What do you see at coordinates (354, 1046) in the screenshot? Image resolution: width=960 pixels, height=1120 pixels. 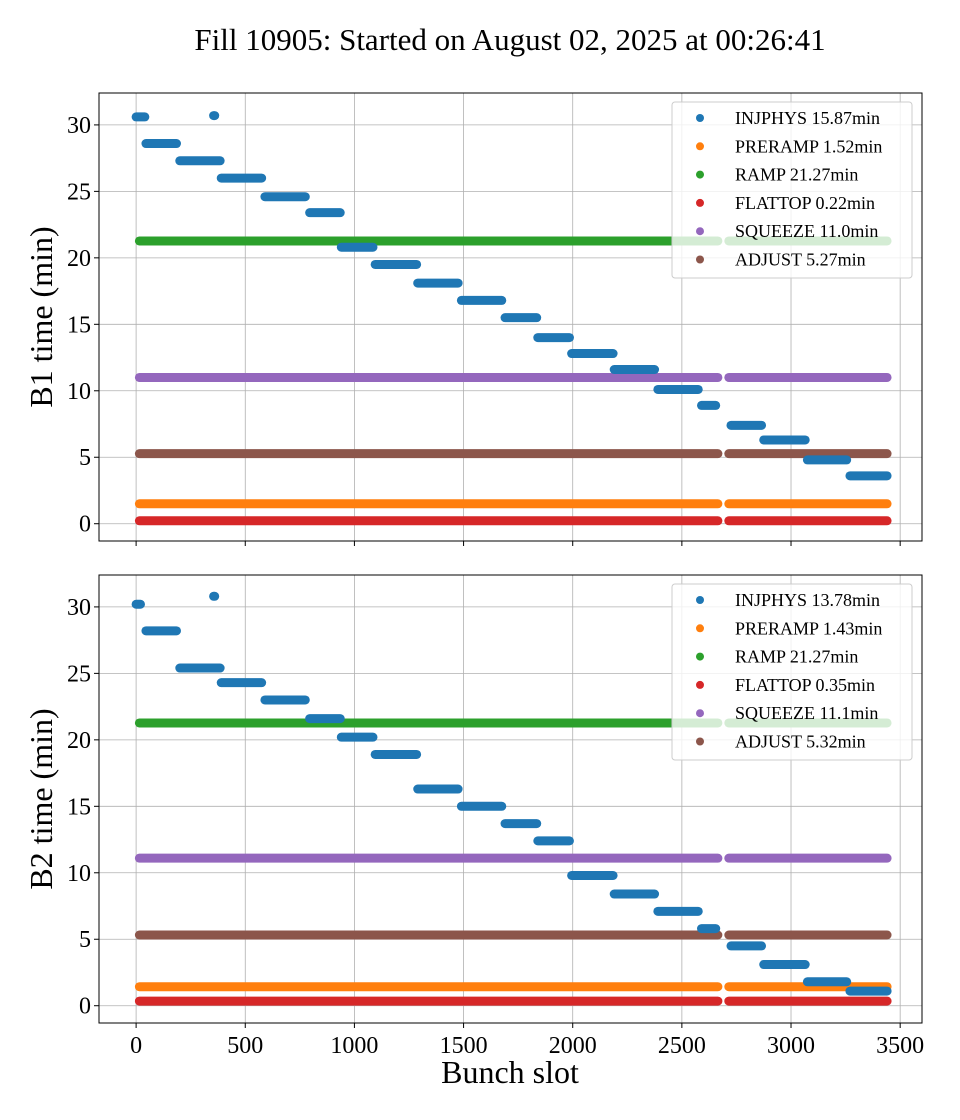 I see `x-tick-label: 1000` at bounding box center [354, 1046].